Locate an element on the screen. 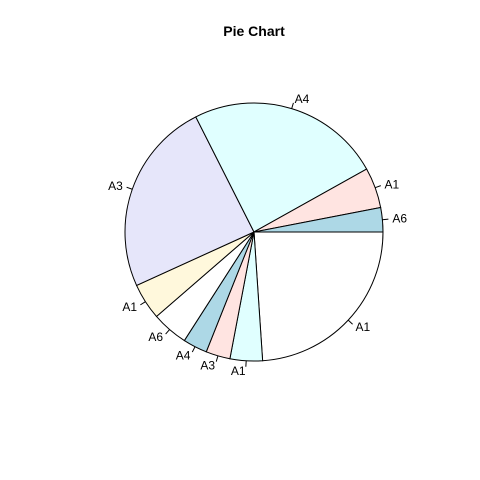  pie-label-5: A6 is located at coordinates (155, 337).